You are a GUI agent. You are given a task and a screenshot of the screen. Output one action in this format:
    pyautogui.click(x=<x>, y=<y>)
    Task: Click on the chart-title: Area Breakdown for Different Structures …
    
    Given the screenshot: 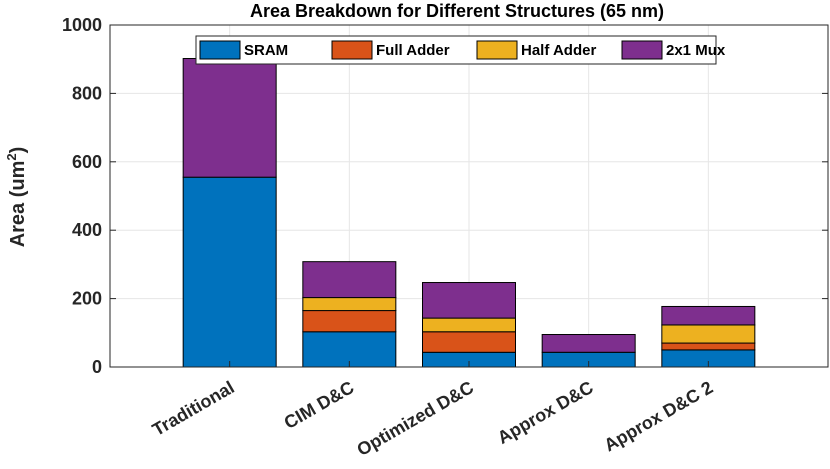 What is the action you would take?
    pyautogui.click(x=457, y=11)
    